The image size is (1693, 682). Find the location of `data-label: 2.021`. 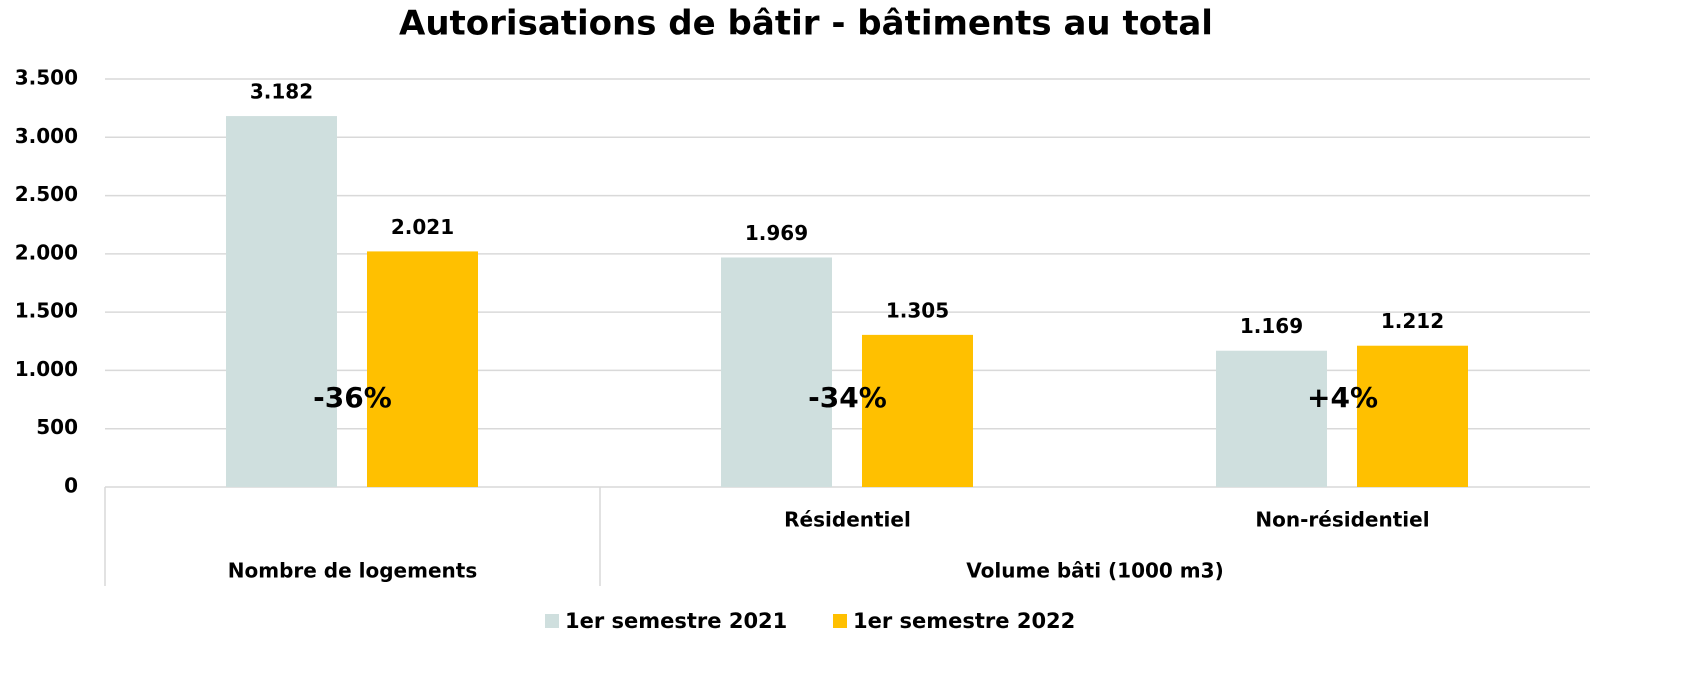

data-label: 2.021 is located at coordinates (422, 227).